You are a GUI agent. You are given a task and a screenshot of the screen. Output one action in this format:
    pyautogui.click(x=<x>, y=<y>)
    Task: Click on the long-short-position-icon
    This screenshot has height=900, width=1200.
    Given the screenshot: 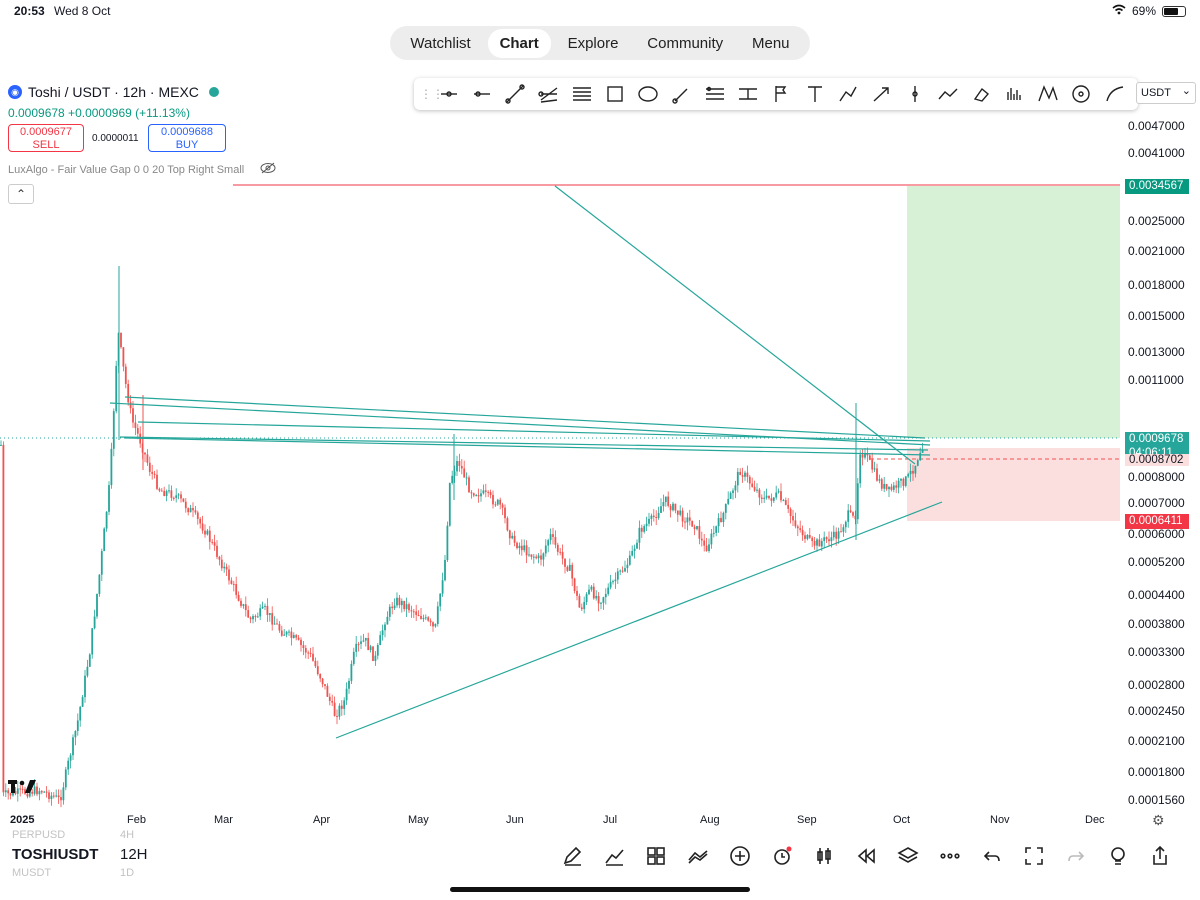 What is the action you would take?
    pyautogui.click(x=714, y=94)
    